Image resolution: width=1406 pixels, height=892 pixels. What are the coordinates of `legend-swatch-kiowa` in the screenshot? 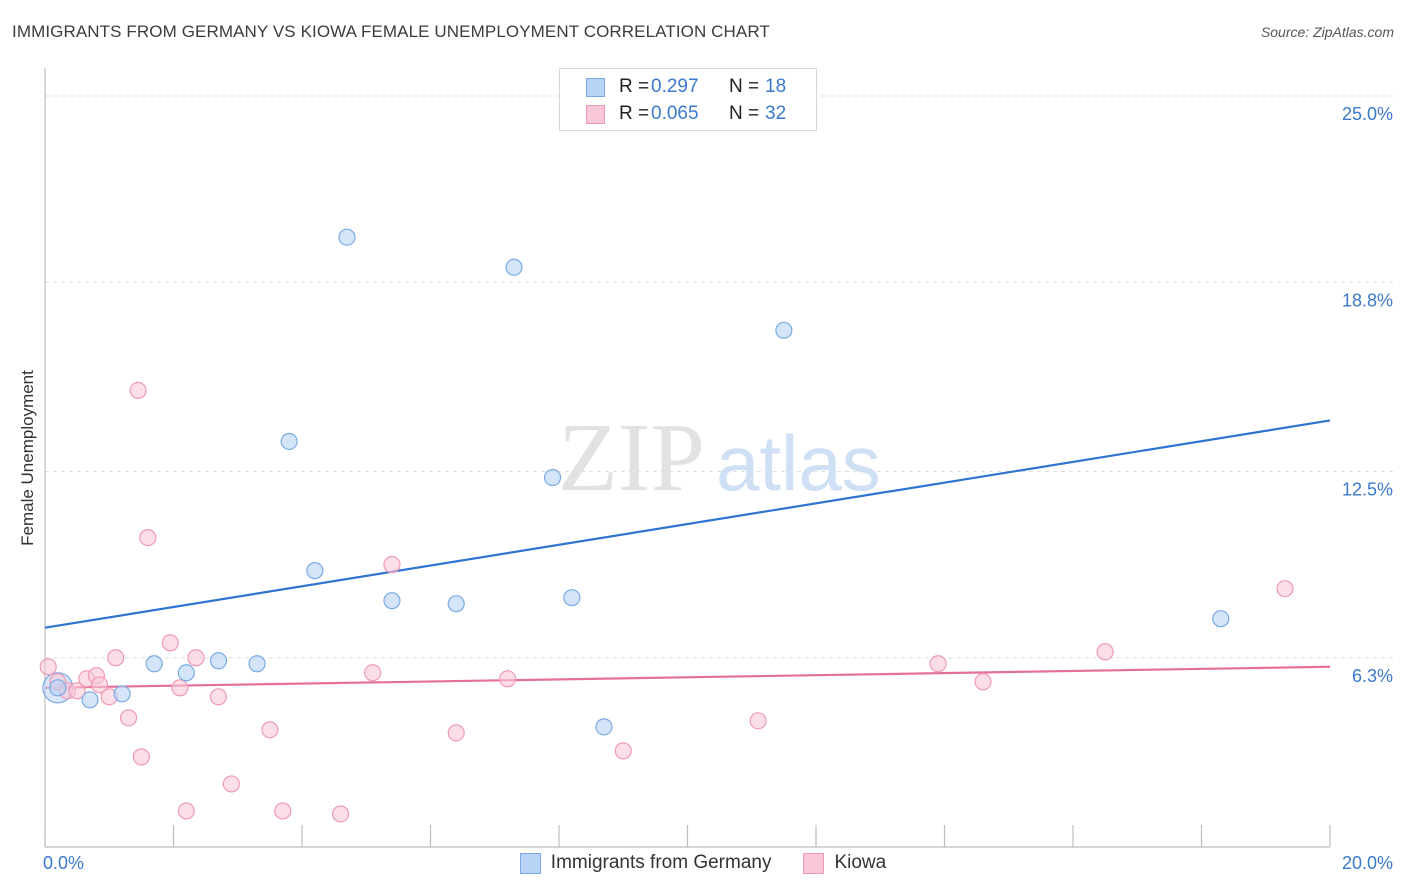 It's located at (595, 114).